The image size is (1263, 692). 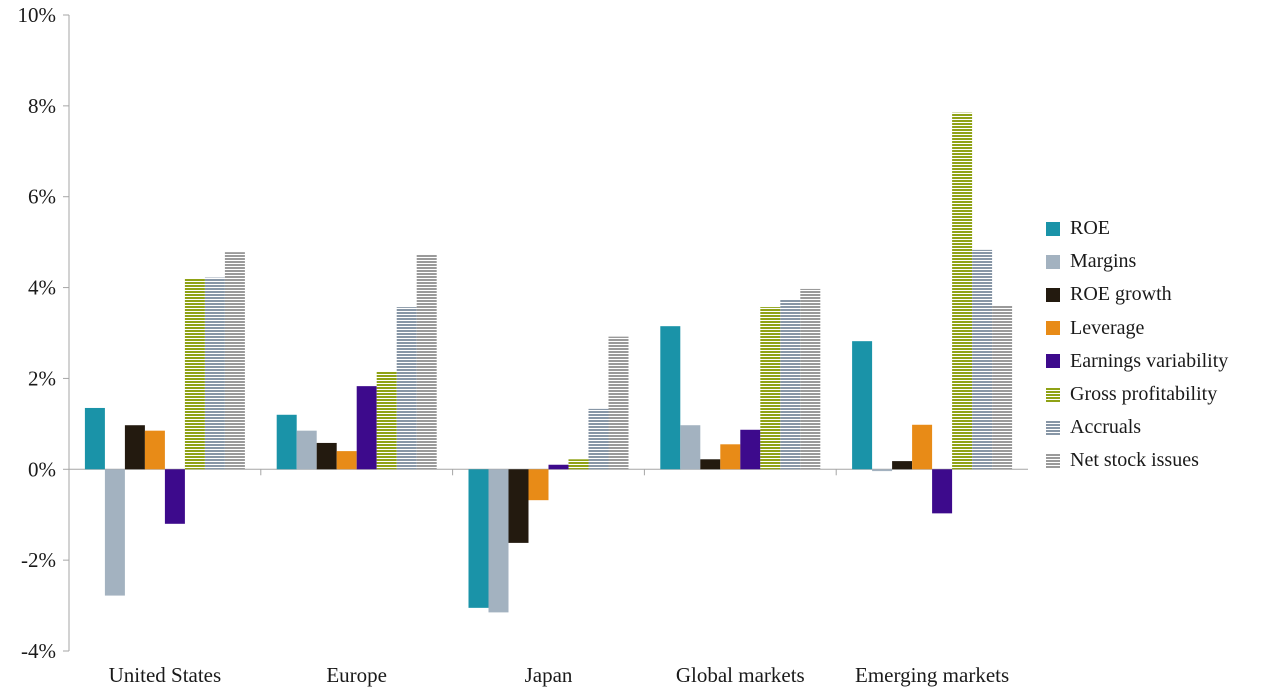 I want to click on legend-label: Accruals, so click(x=1106, y=427).